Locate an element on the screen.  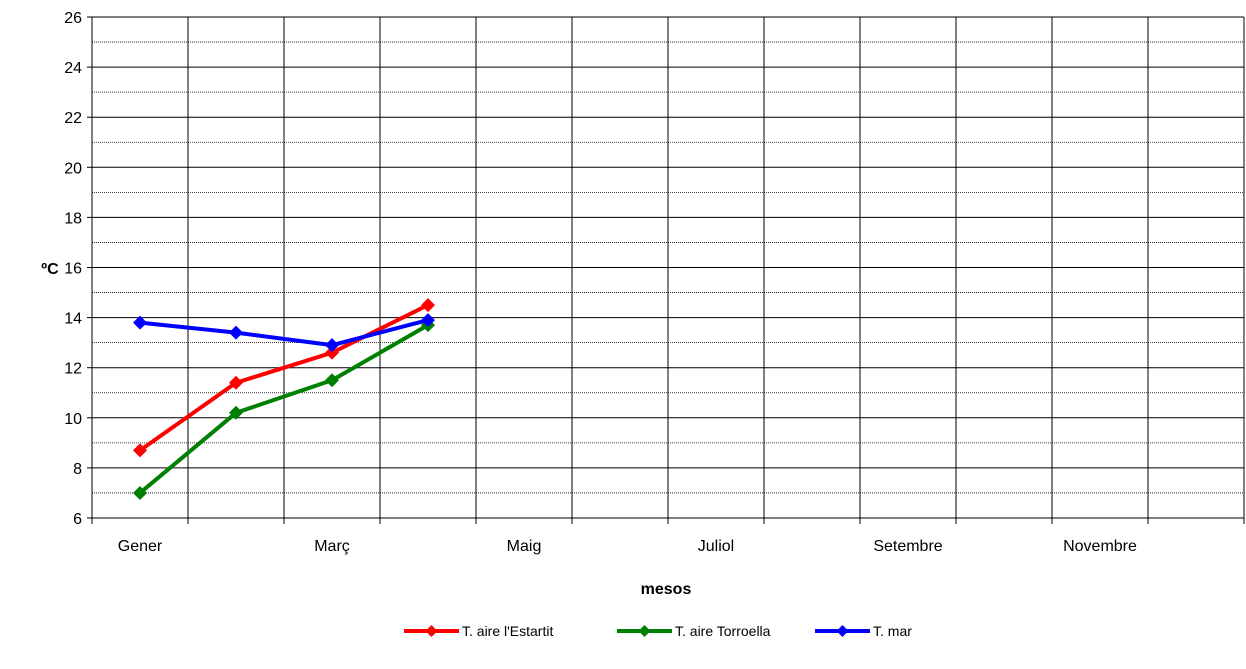
x-tick-label: Març is located at coordinates (332, 546).